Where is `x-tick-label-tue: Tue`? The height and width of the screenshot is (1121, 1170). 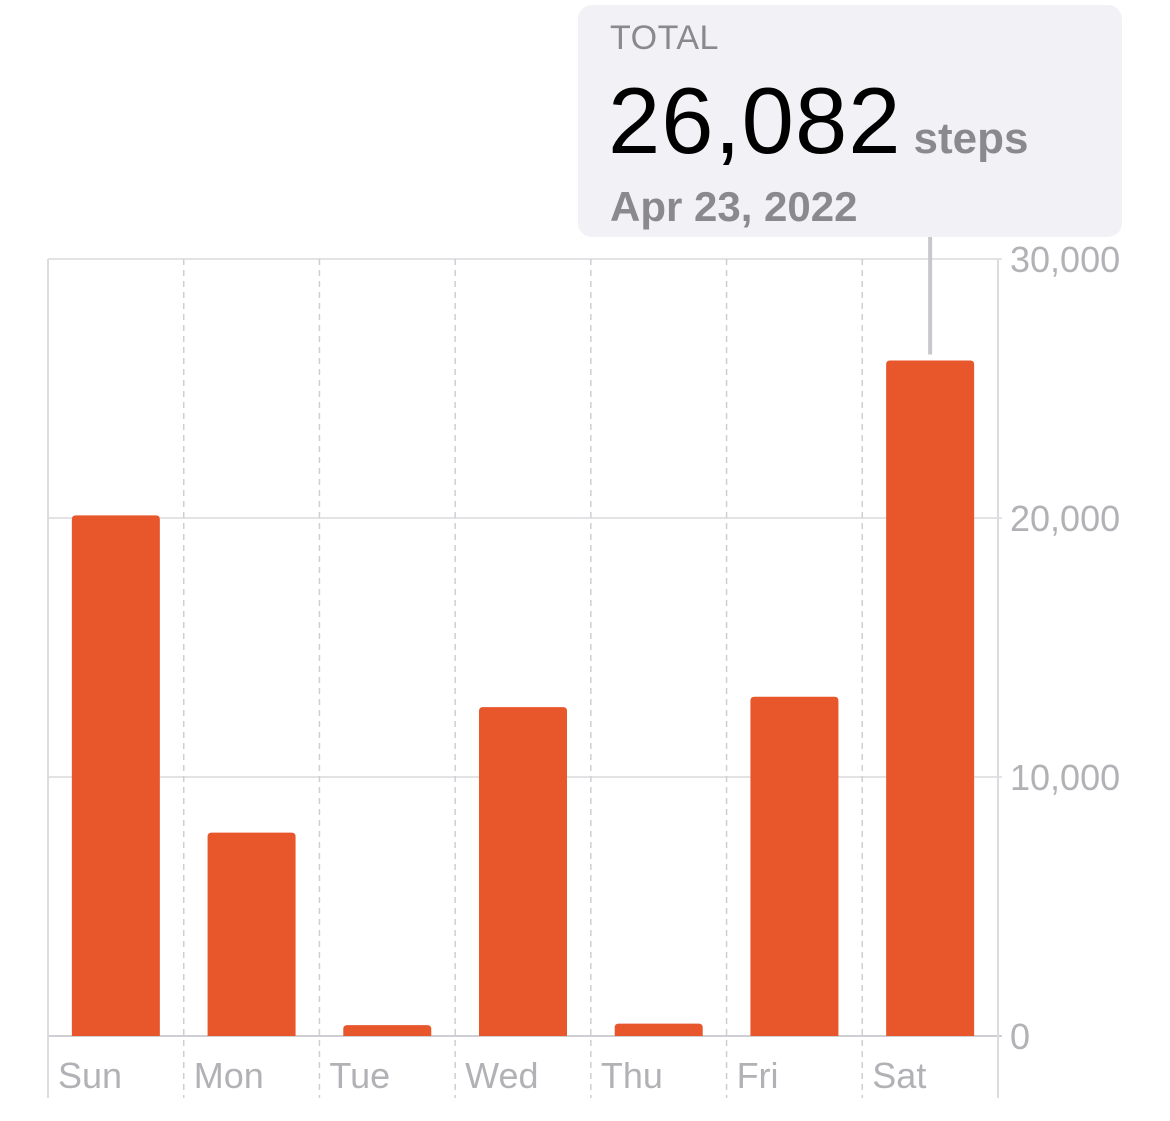
x-tick-label-tue: Tue is located at coordinates (359, 1075).